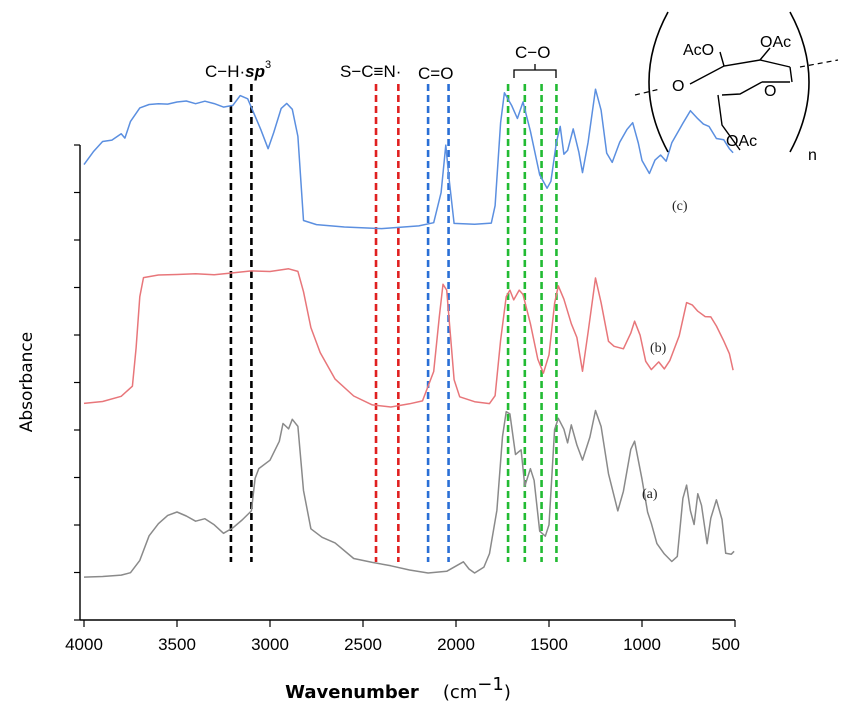 The height and width of the screenshot is (706, 844). Describe the element at coordinates (177, 644) in the screenshot. I see `x-tick-label: 3500` at that location.